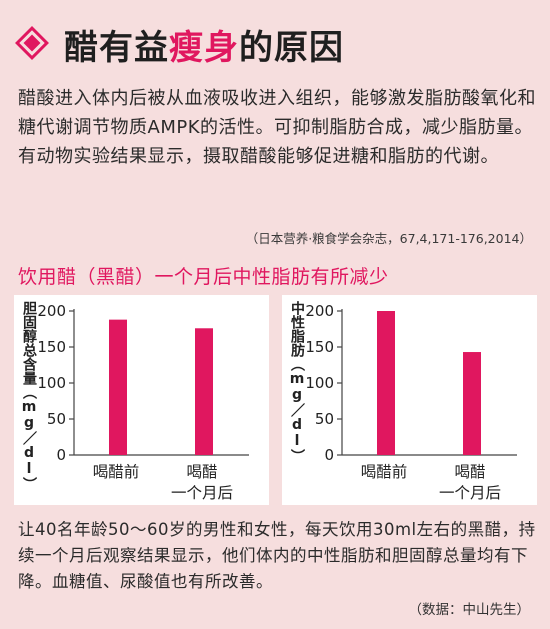 This screenshot has width=550, height=629. Describe the element at coordinates (388, 238) in the screenshot. I see `citation: （日本营养·粮食学会杂志，67,4,171-176,2014）` at that location.